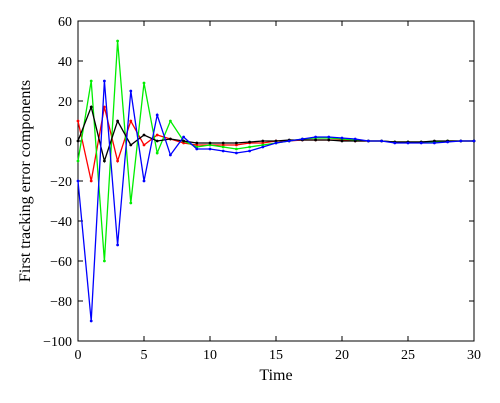 The height and width of the screenshot is (403, 500). What do you see at coordinates (276, 355) in the screenshot?
I see `x-tick-label: 15` at bounding box center [276, 355].